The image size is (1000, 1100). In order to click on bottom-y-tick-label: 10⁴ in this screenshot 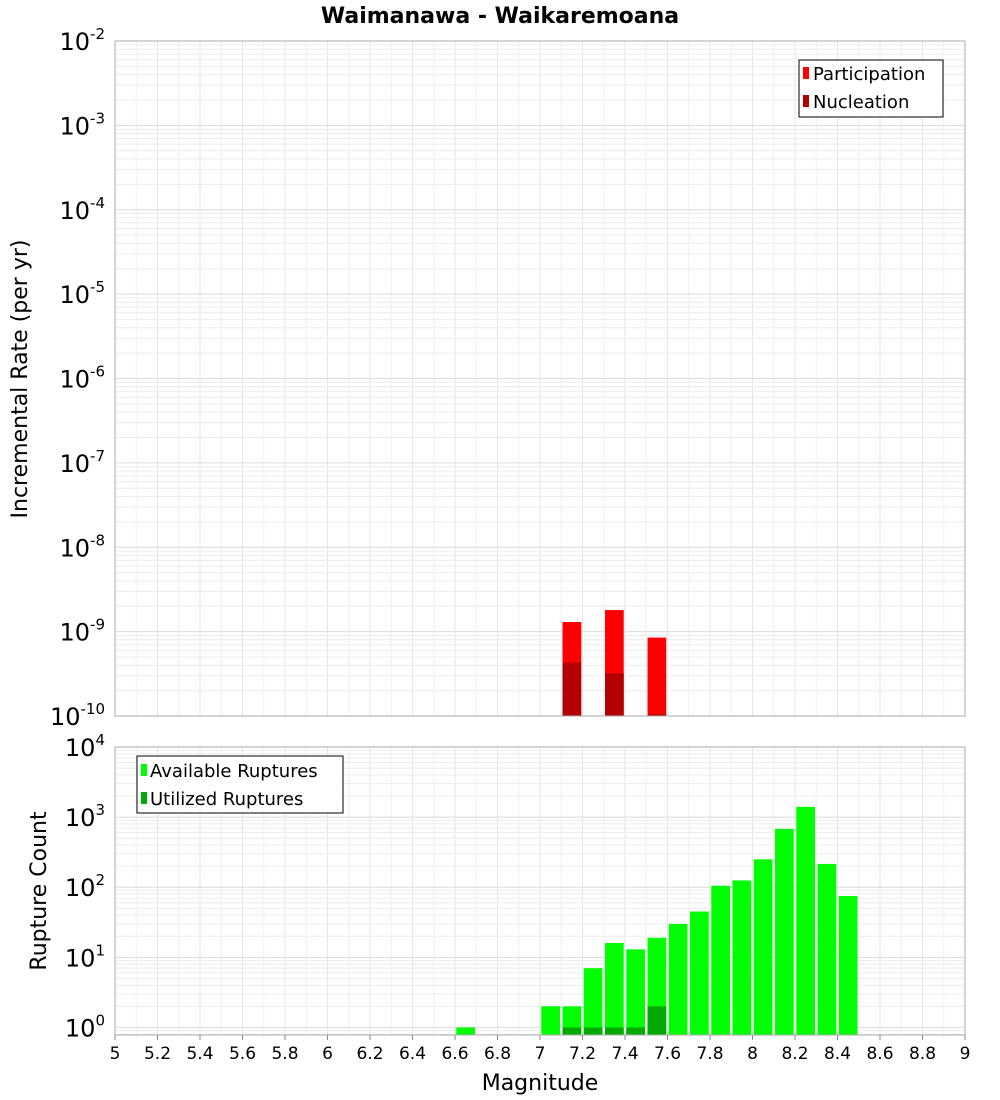, I will do `click(85, 746)`.